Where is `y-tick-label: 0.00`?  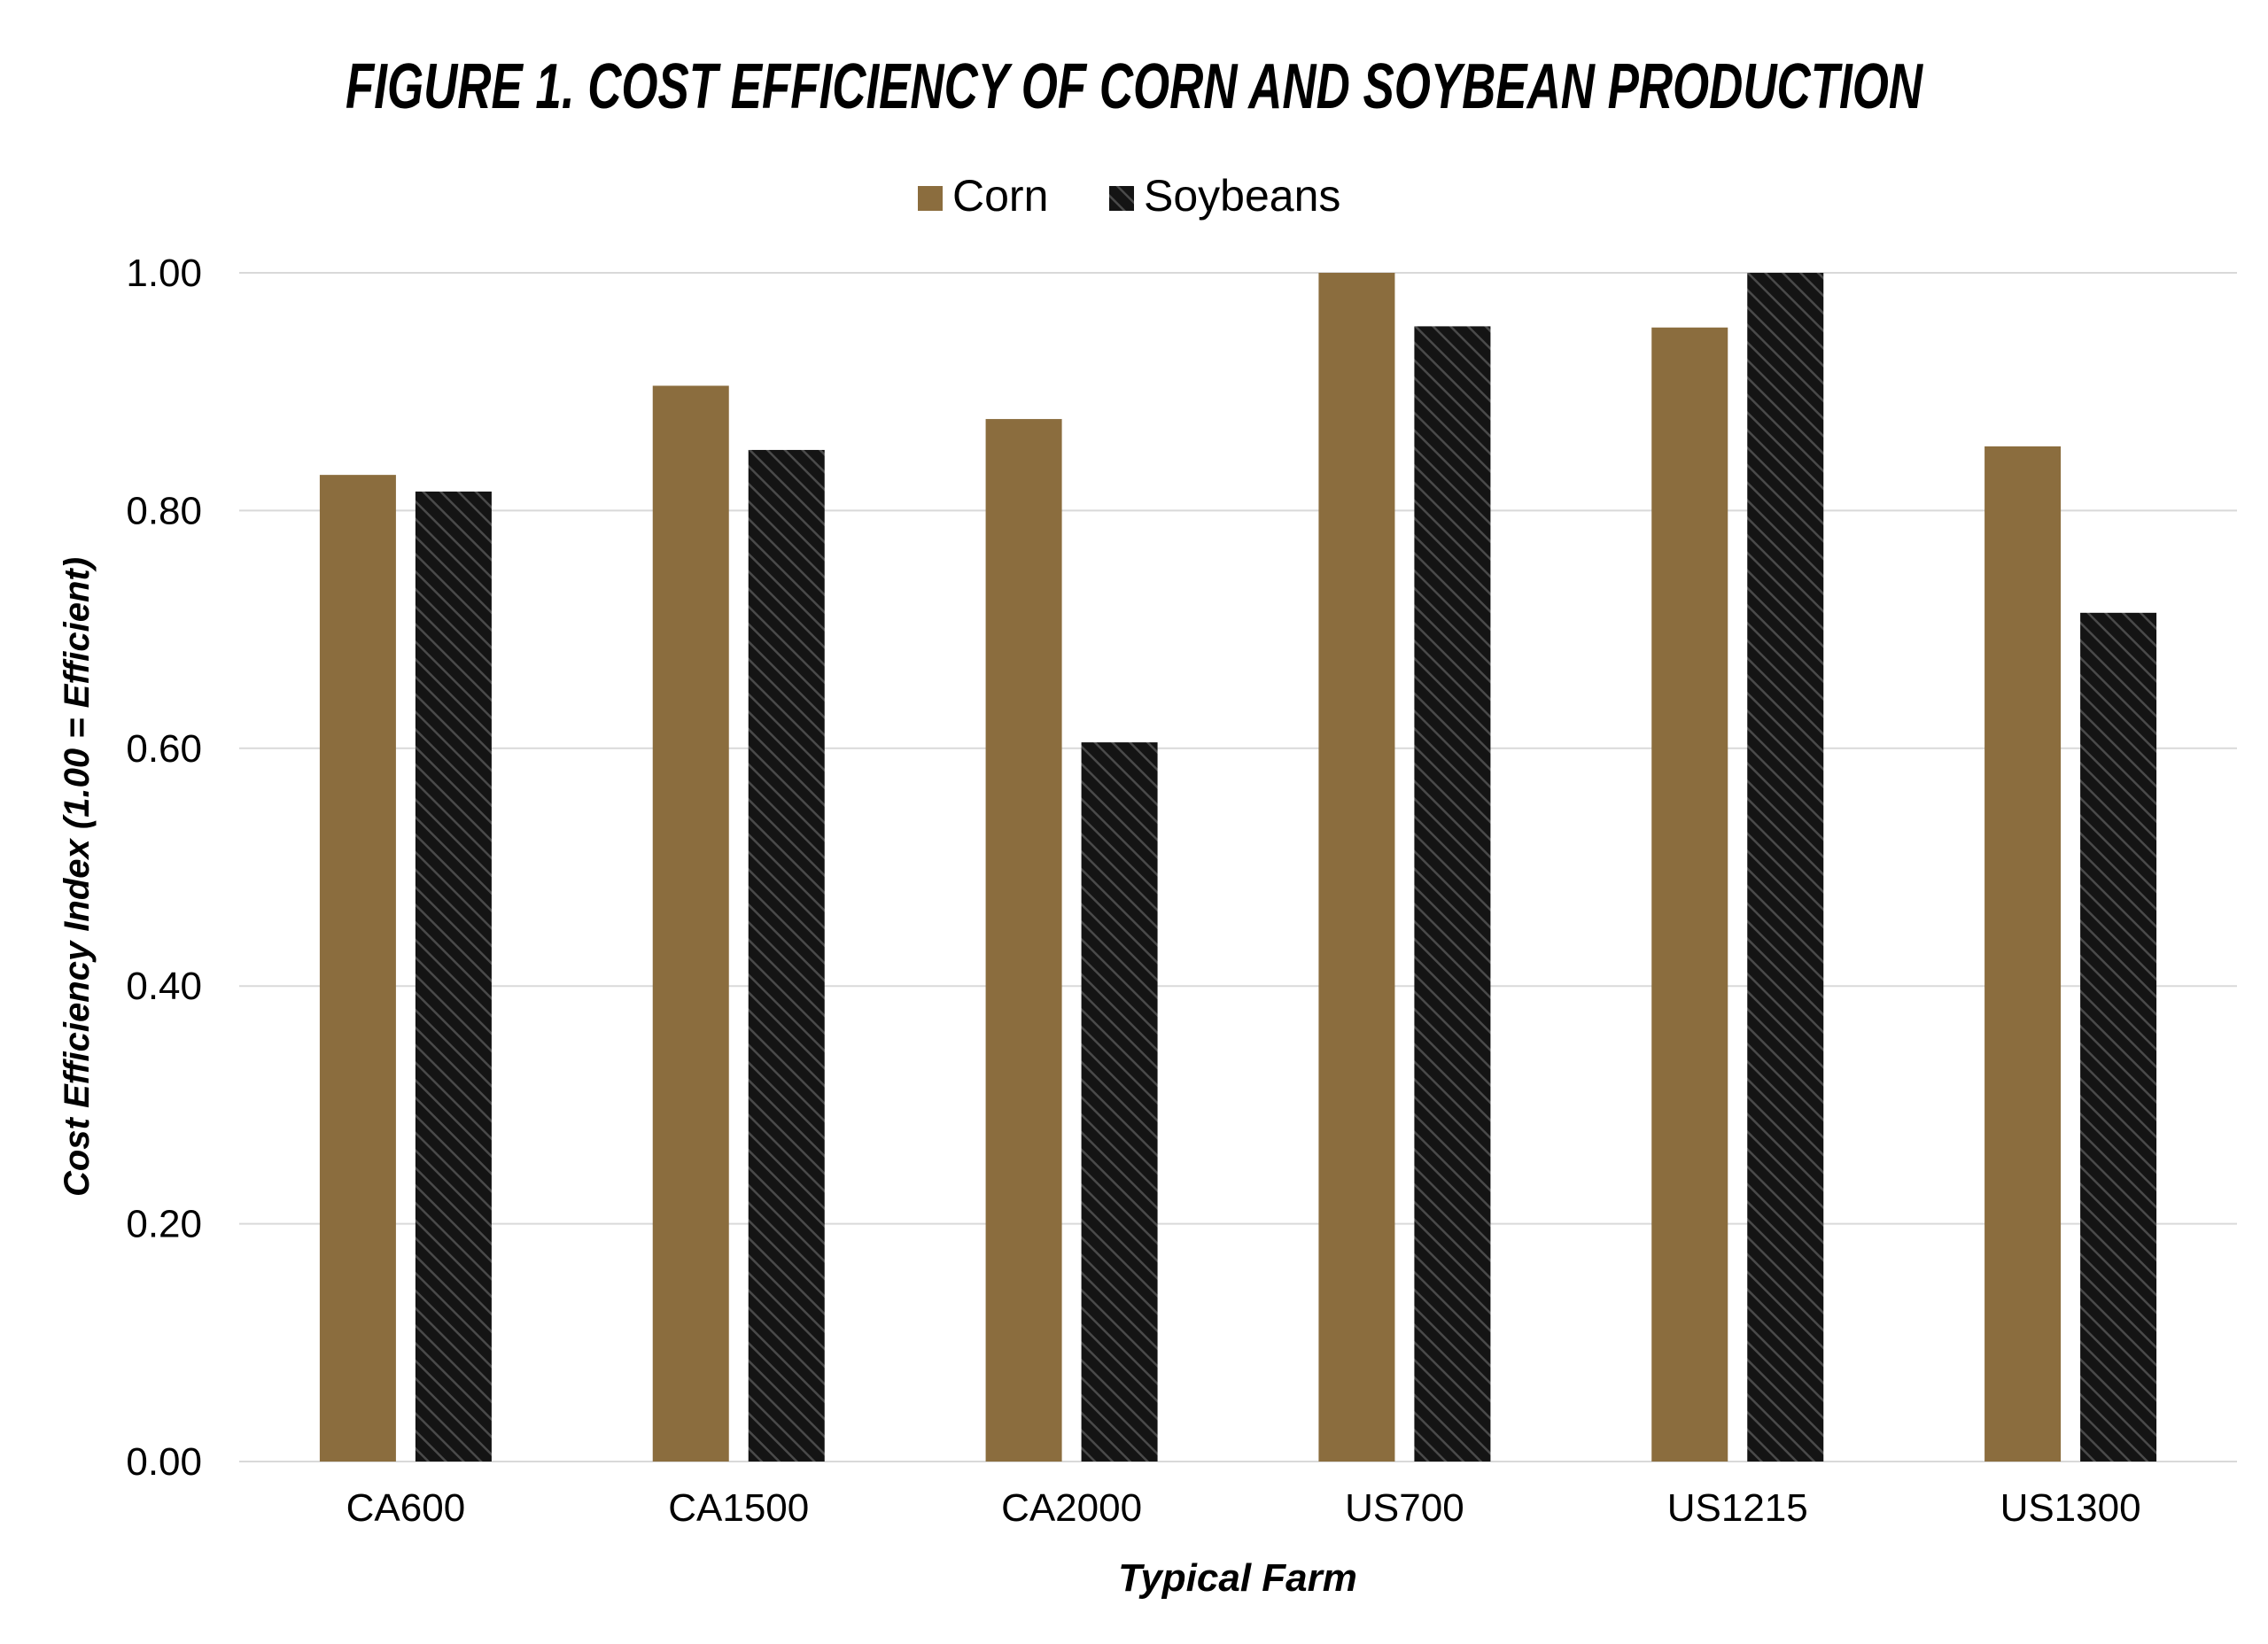
y-tick-label: 0.00 is located at coordinates (164, 1462).